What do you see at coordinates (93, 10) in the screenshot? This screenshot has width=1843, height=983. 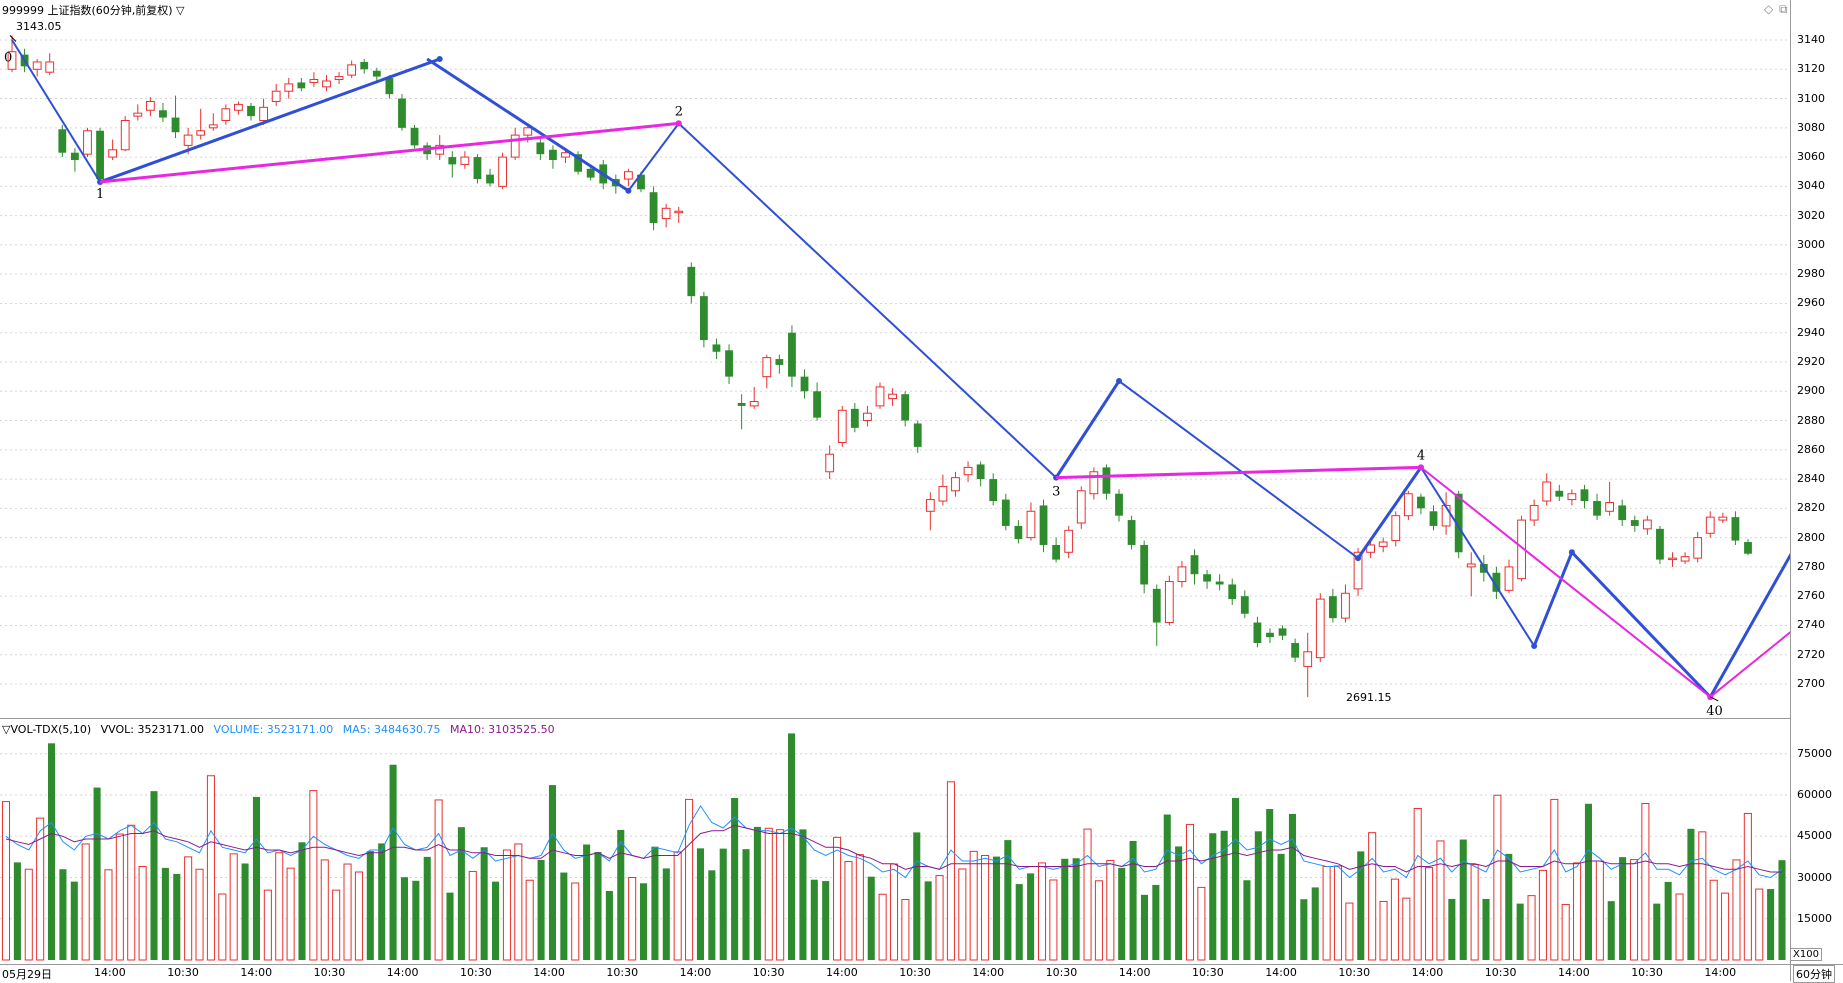 I see `price-chart-title: 999999 上证指数(60分钟,前复权) ▽` at bounding box center [93, 10].